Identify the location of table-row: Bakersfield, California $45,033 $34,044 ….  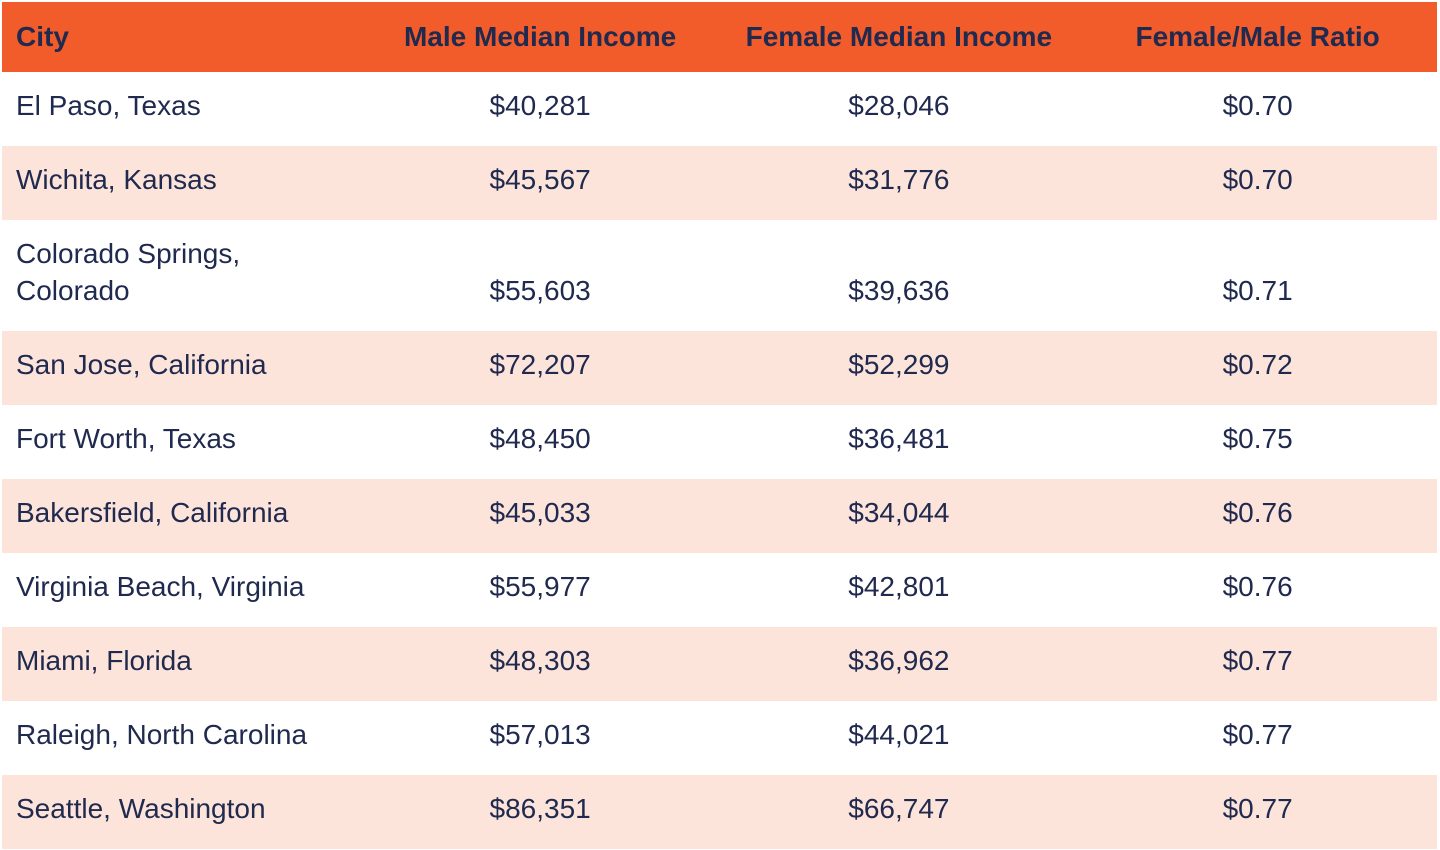
(719, 516).